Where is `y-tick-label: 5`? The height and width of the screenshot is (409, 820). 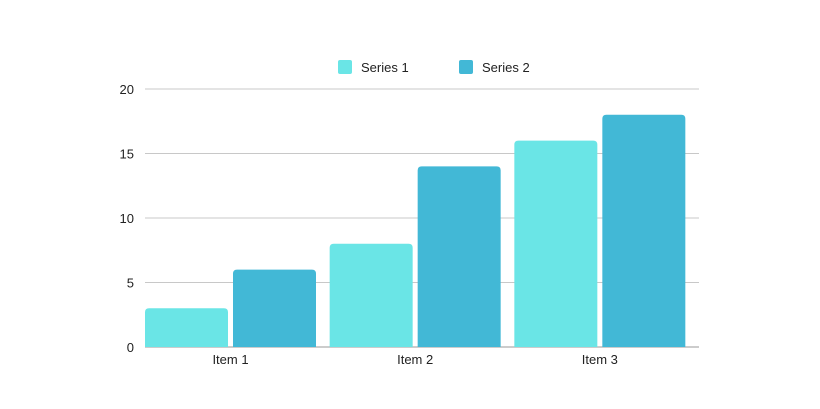 y-tick-label: 5 is located at coordinates (130, 283).